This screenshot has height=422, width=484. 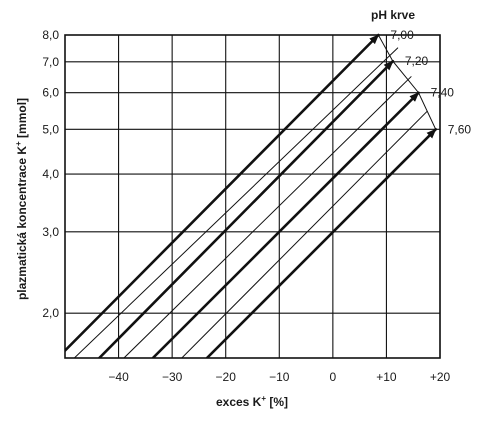 I want to click on x-tick-labels: −40 −30 −20 −10 0 +10 +20, so click(x=279, y=377).